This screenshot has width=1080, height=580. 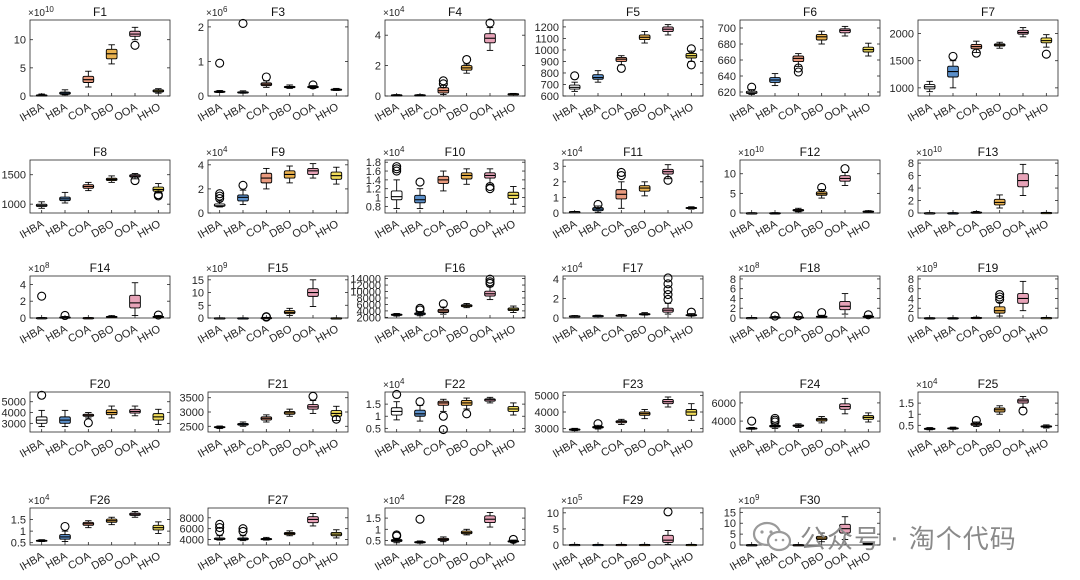 I want to click on y-tick-label: 660, so click(x=727, y=61).